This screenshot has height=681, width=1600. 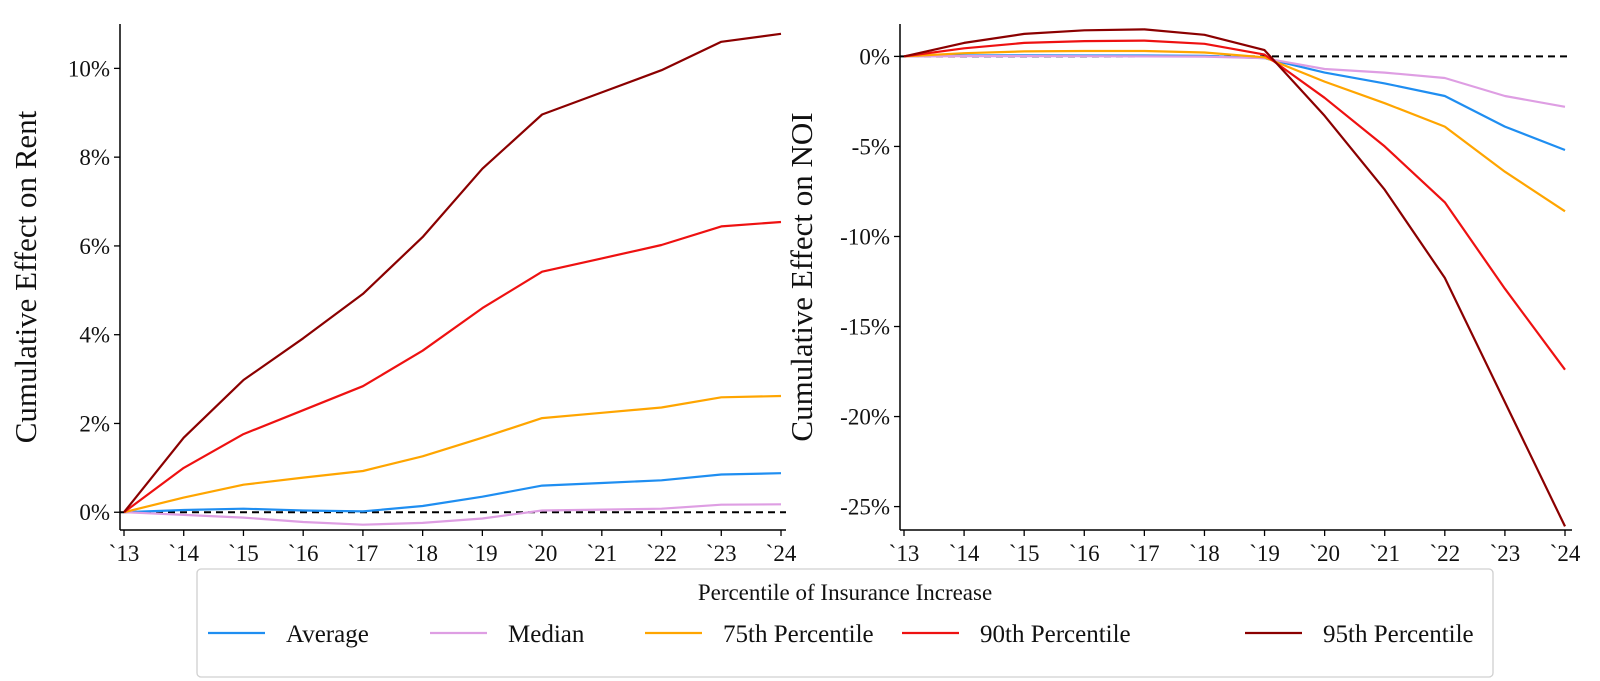 What do you see at coordinates (865, 507) in the screenshot?
I see `y-tick-label: -25%` at bounding box center [865, 507].